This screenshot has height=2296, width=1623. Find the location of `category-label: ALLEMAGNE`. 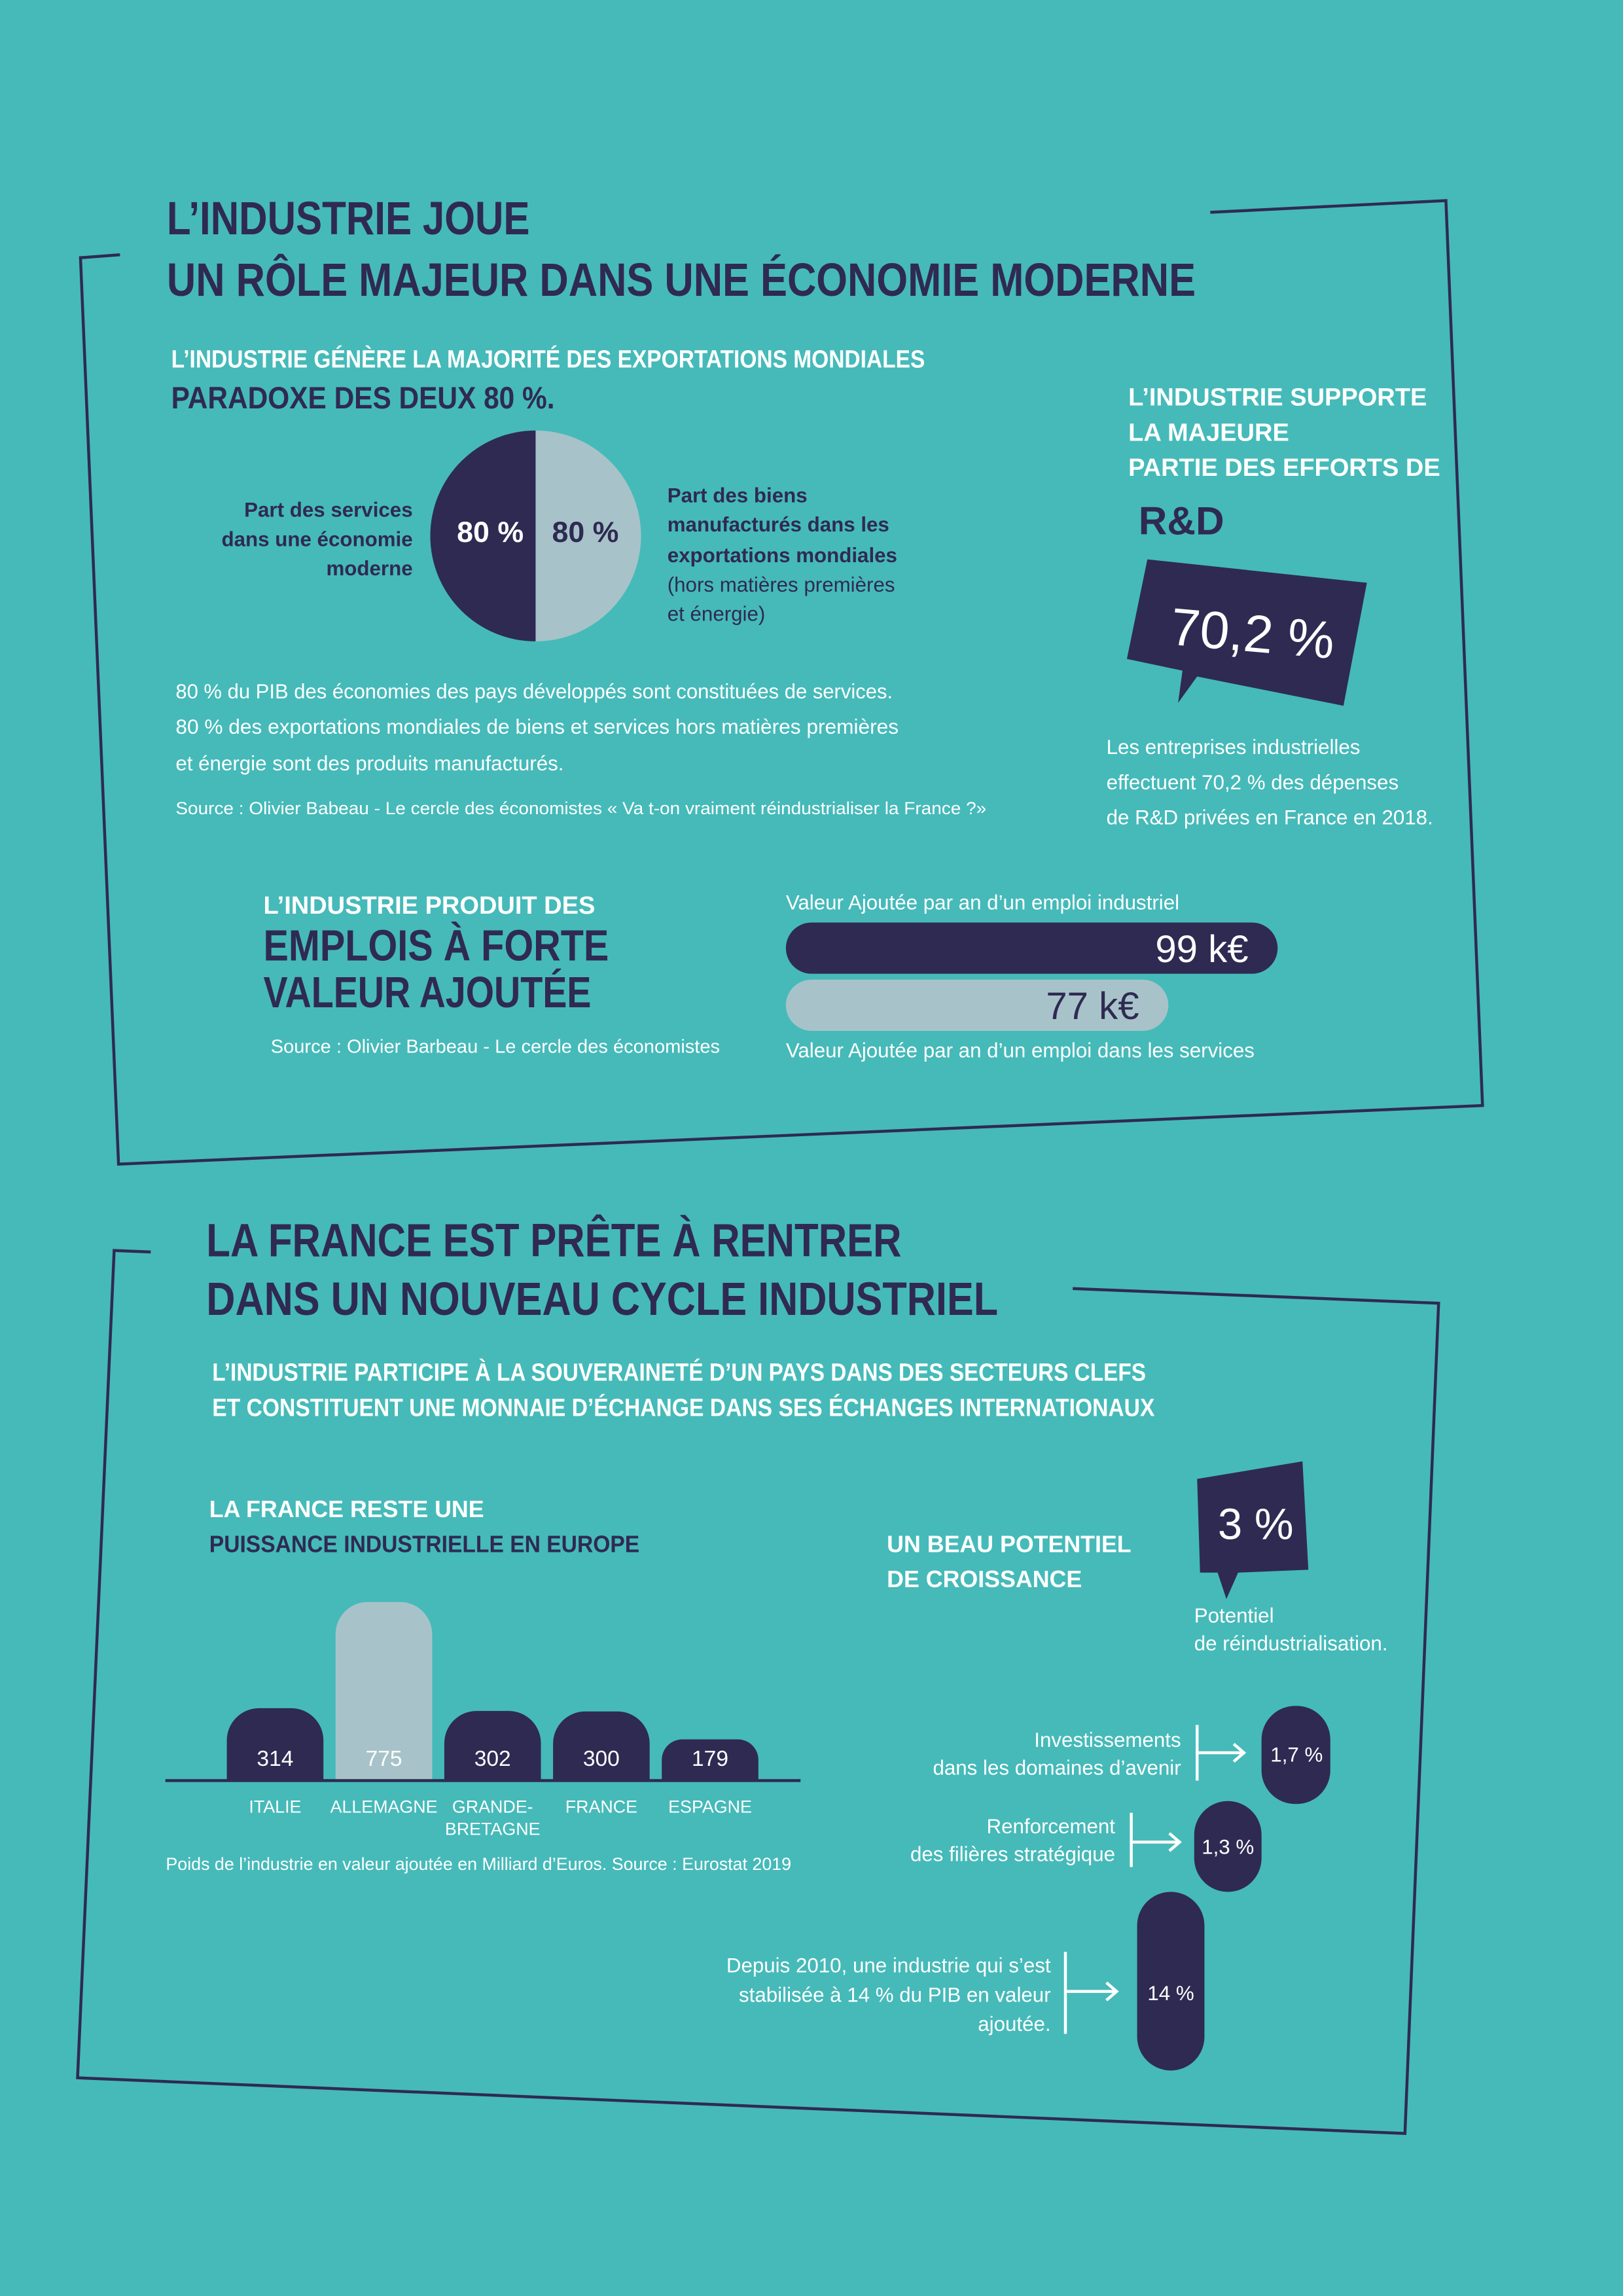

category-label: ALLEMAGNE is located at coordinates (384, 1807).